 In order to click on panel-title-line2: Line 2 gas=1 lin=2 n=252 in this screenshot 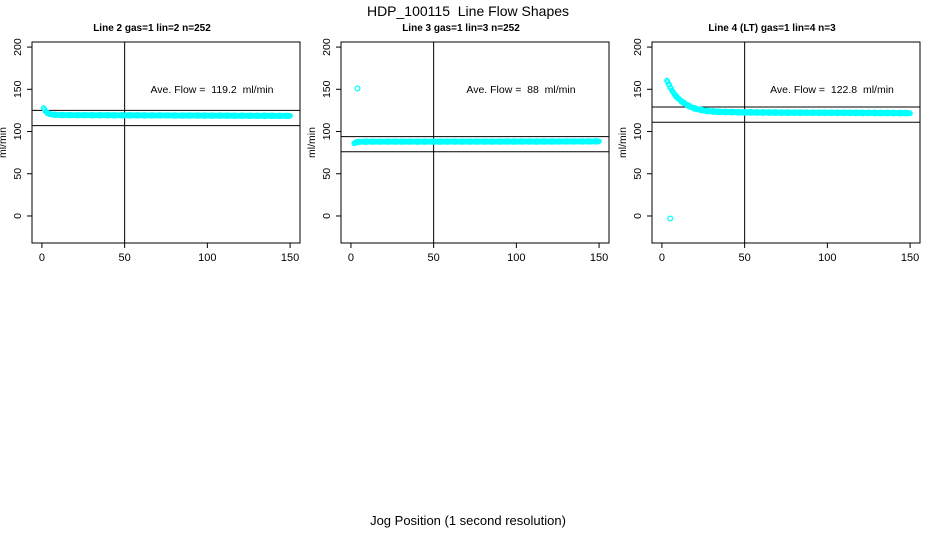, I will do `click(152, 28)`.